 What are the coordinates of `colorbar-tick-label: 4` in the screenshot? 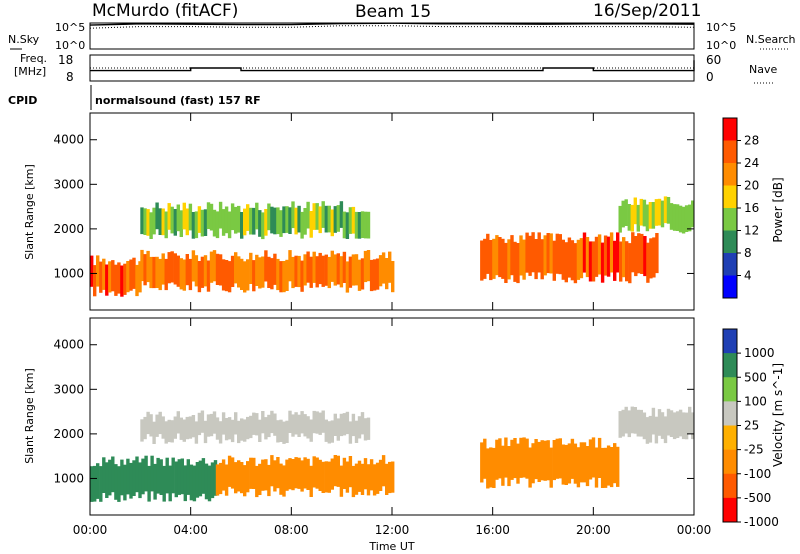 It's located at (748, 276).